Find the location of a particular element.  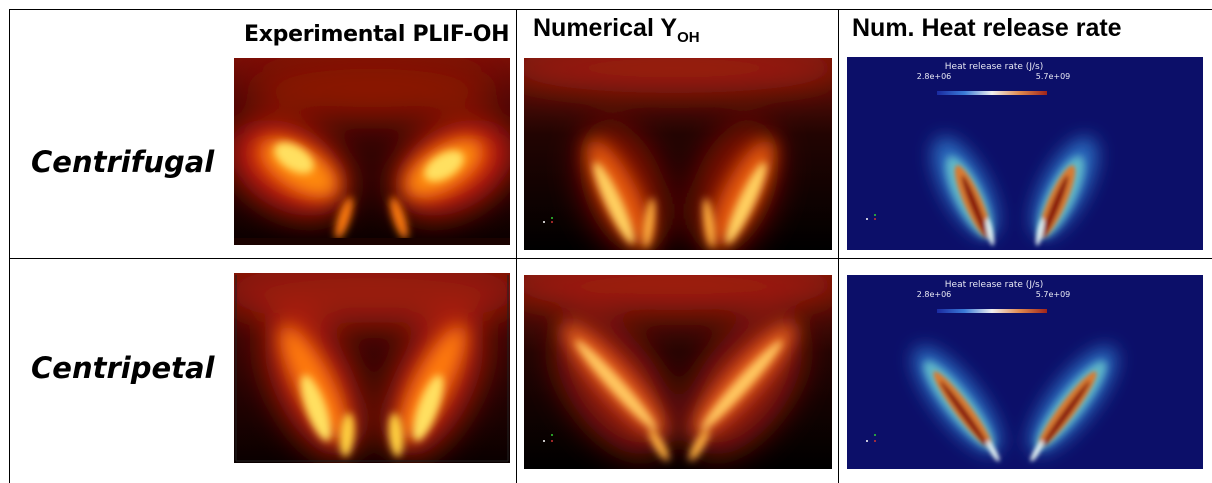

heat-release-centrifugal-image: Heat release rate (J/s) 2.8e+06 5.7e+09 is located at coordinates (1025, 153).